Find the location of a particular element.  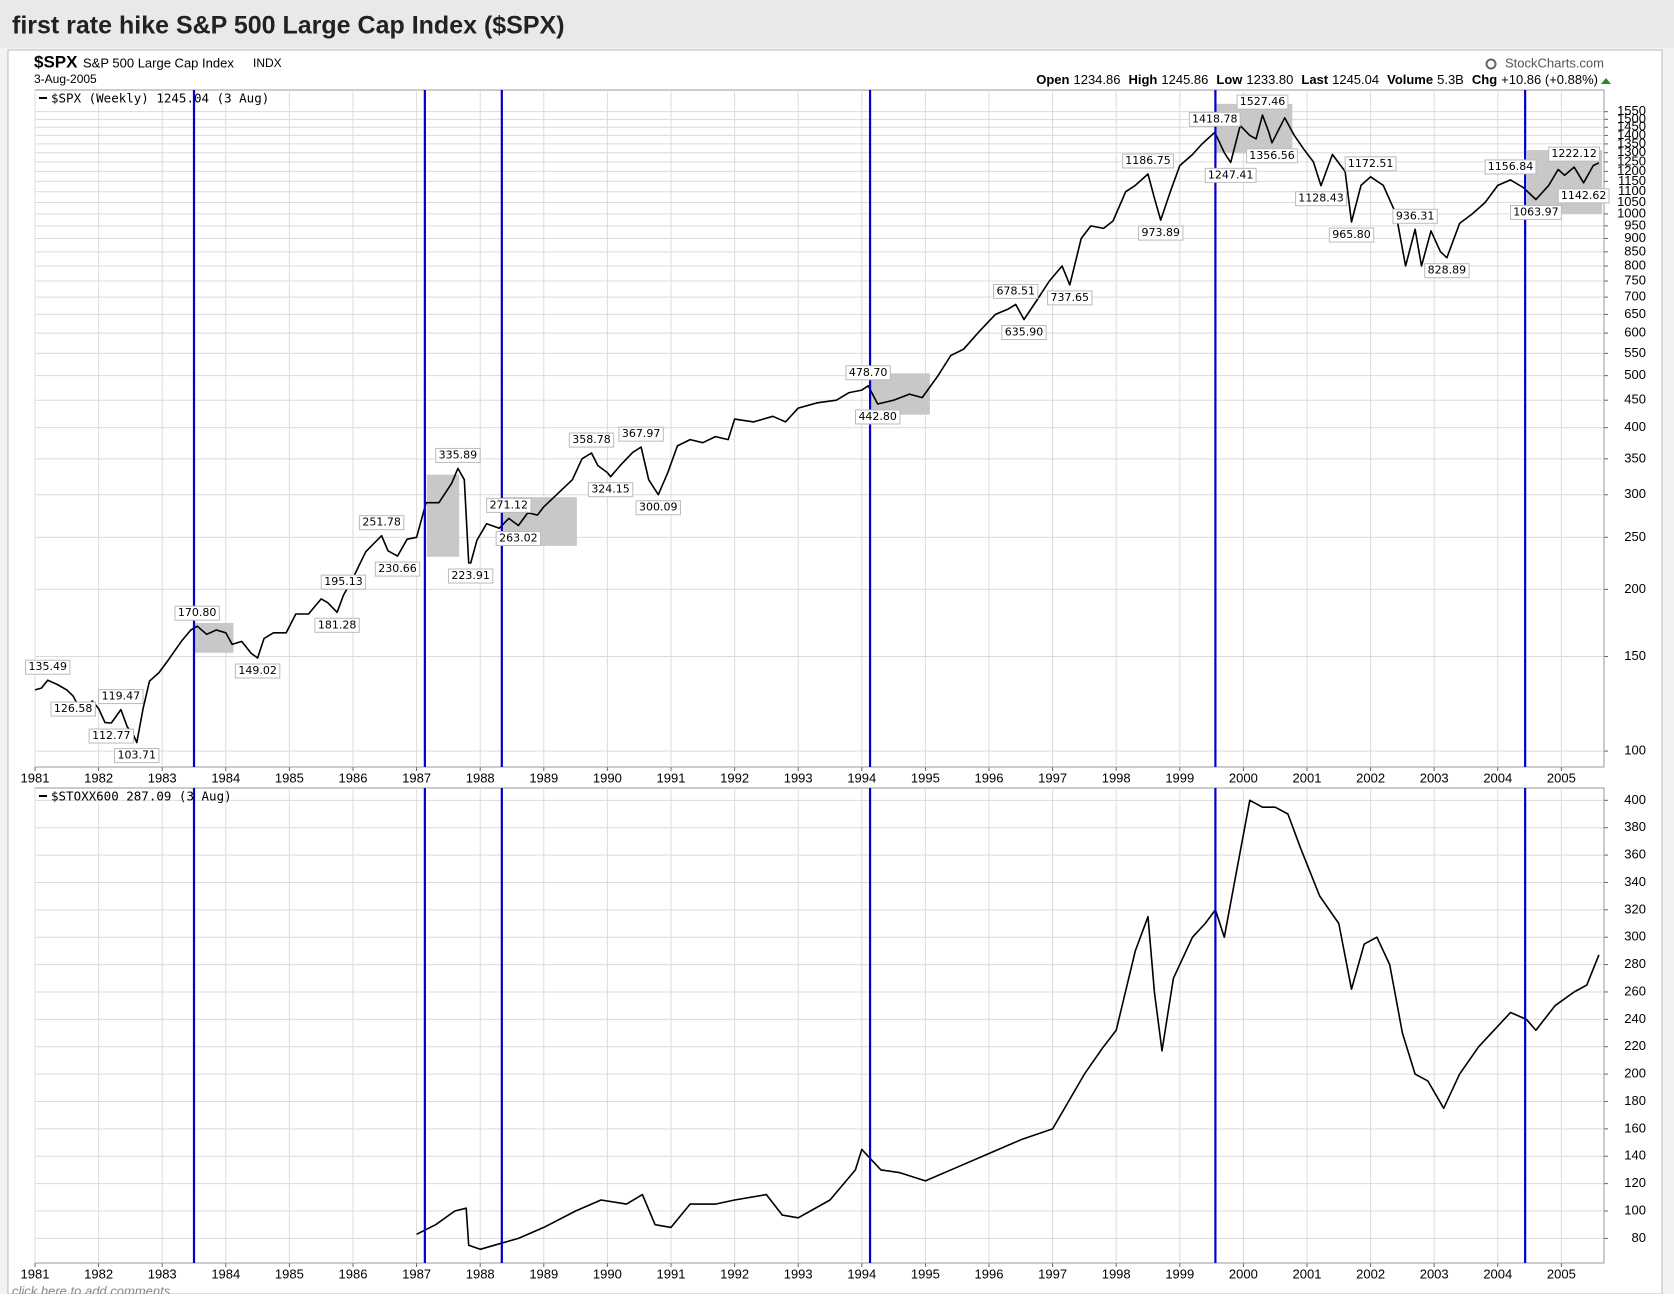

annotation-label: 737.65 is located at coordinates (1070, 297).